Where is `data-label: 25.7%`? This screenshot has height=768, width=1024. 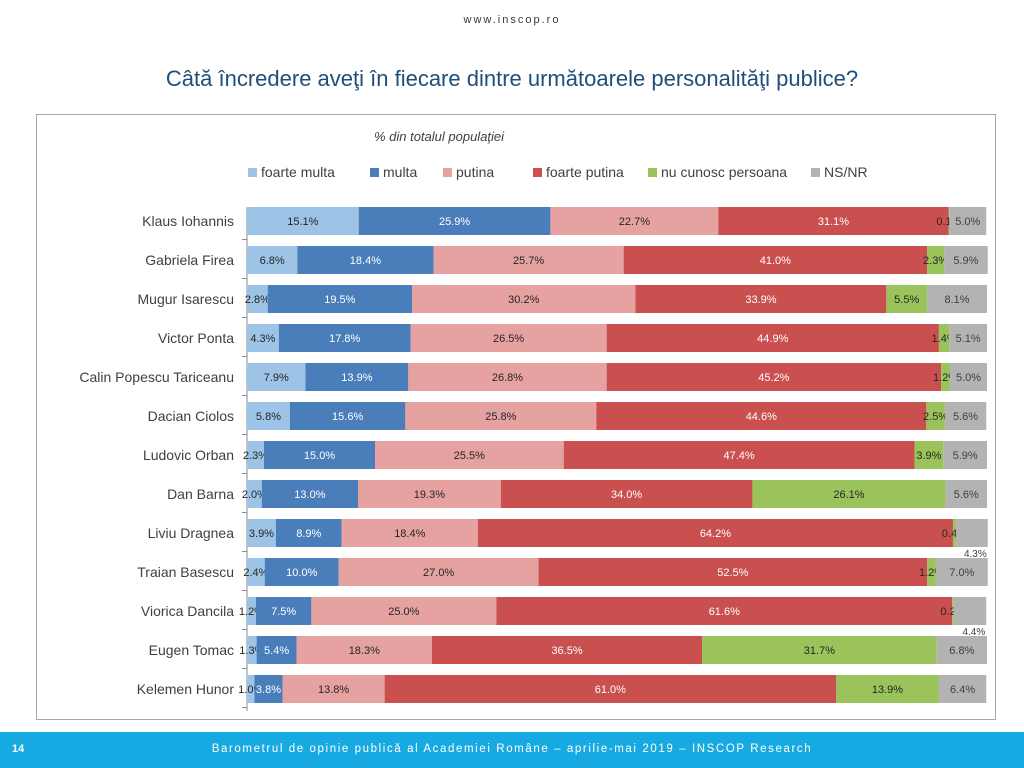
data-label: 25.7% is located at coordinates (528, 261).